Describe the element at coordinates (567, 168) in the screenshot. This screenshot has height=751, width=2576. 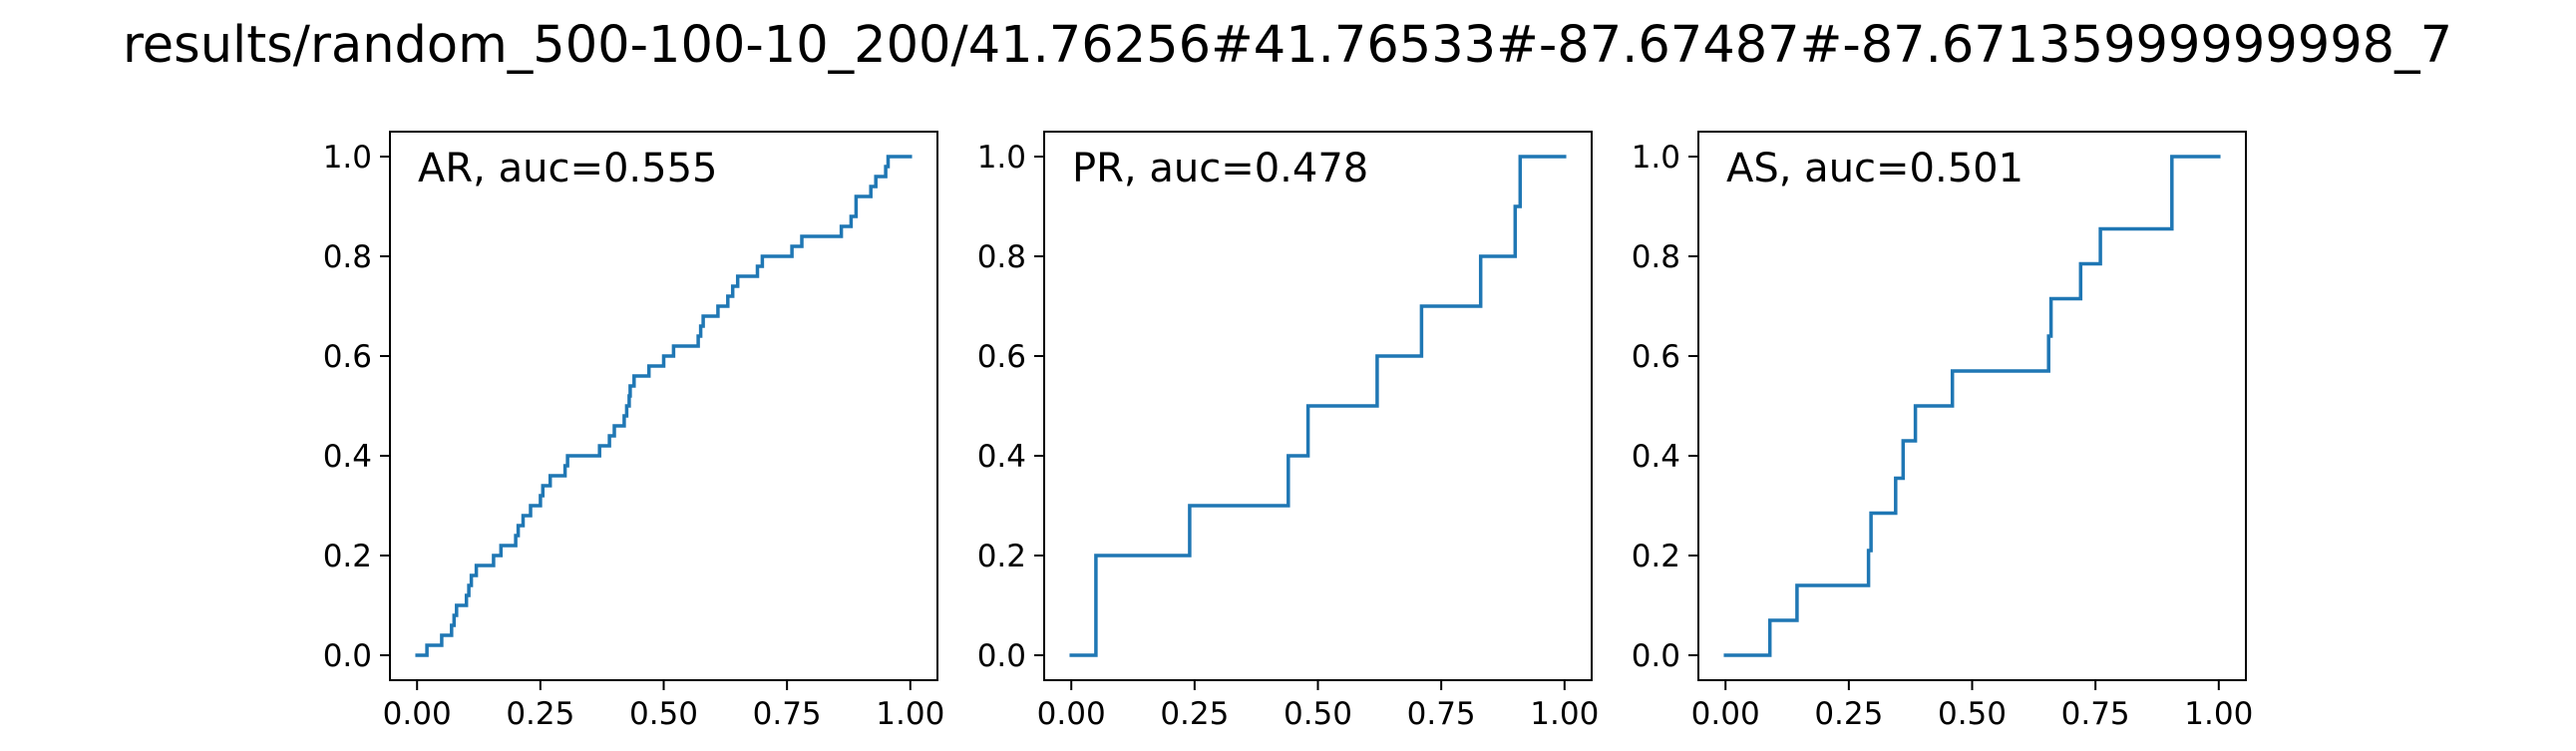
I see `panel-label: AR, auc=0.555` at that location.